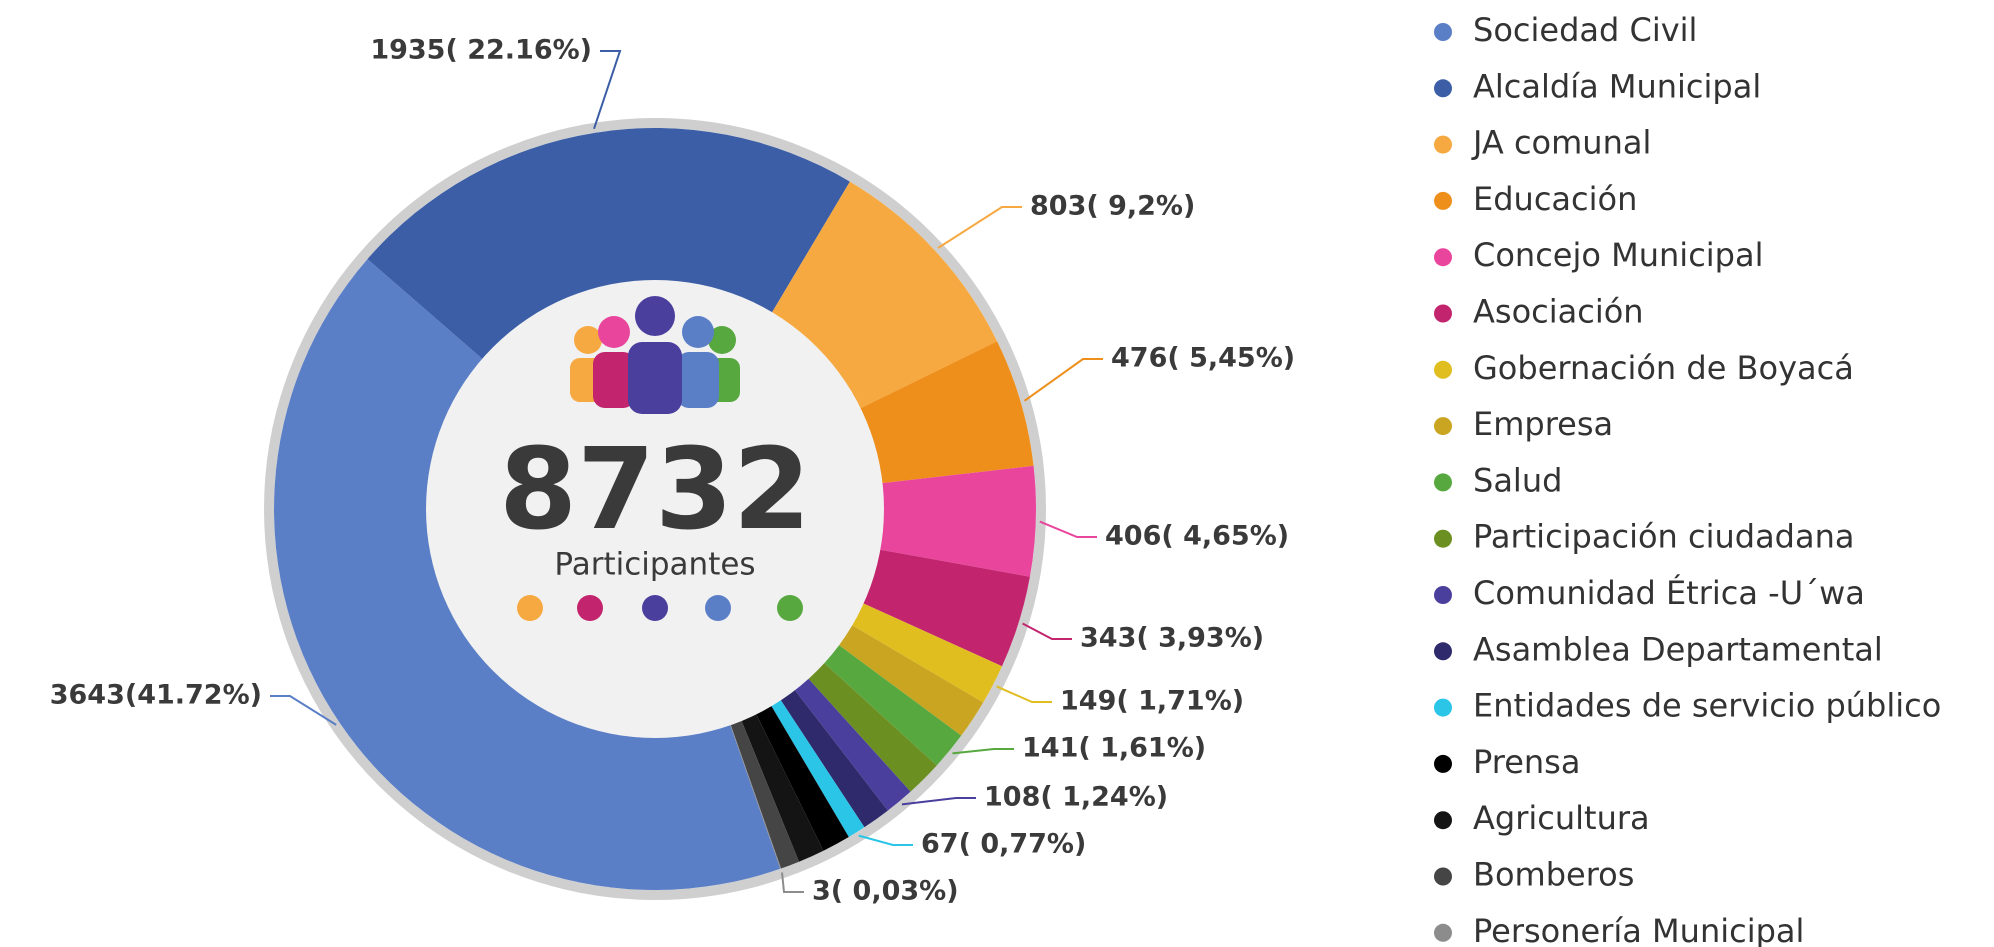 This screenshot has height=947, width=1994. What do you see at coordinates (660, 608) in the screenshot?
I see `center-dots` at bounding box center [660, 608].